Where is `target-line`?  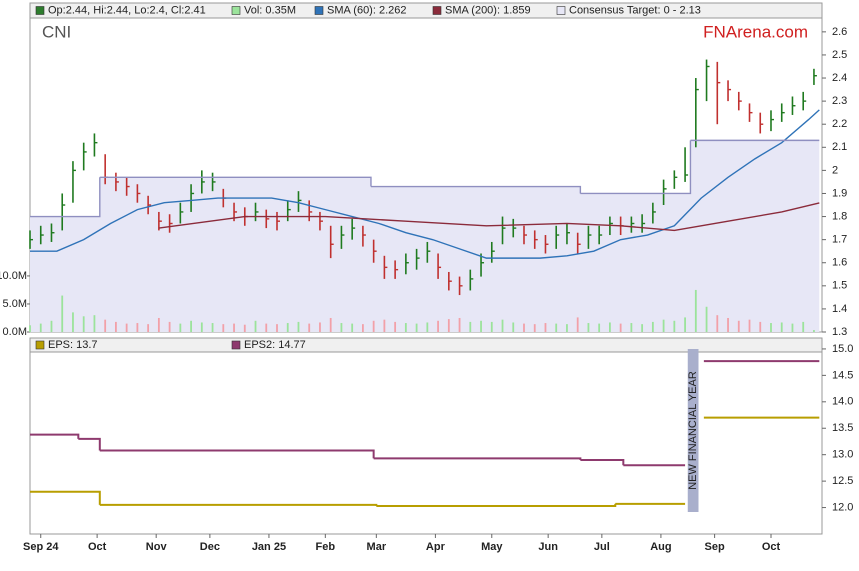
target-line is located at coordinates (425, 178).